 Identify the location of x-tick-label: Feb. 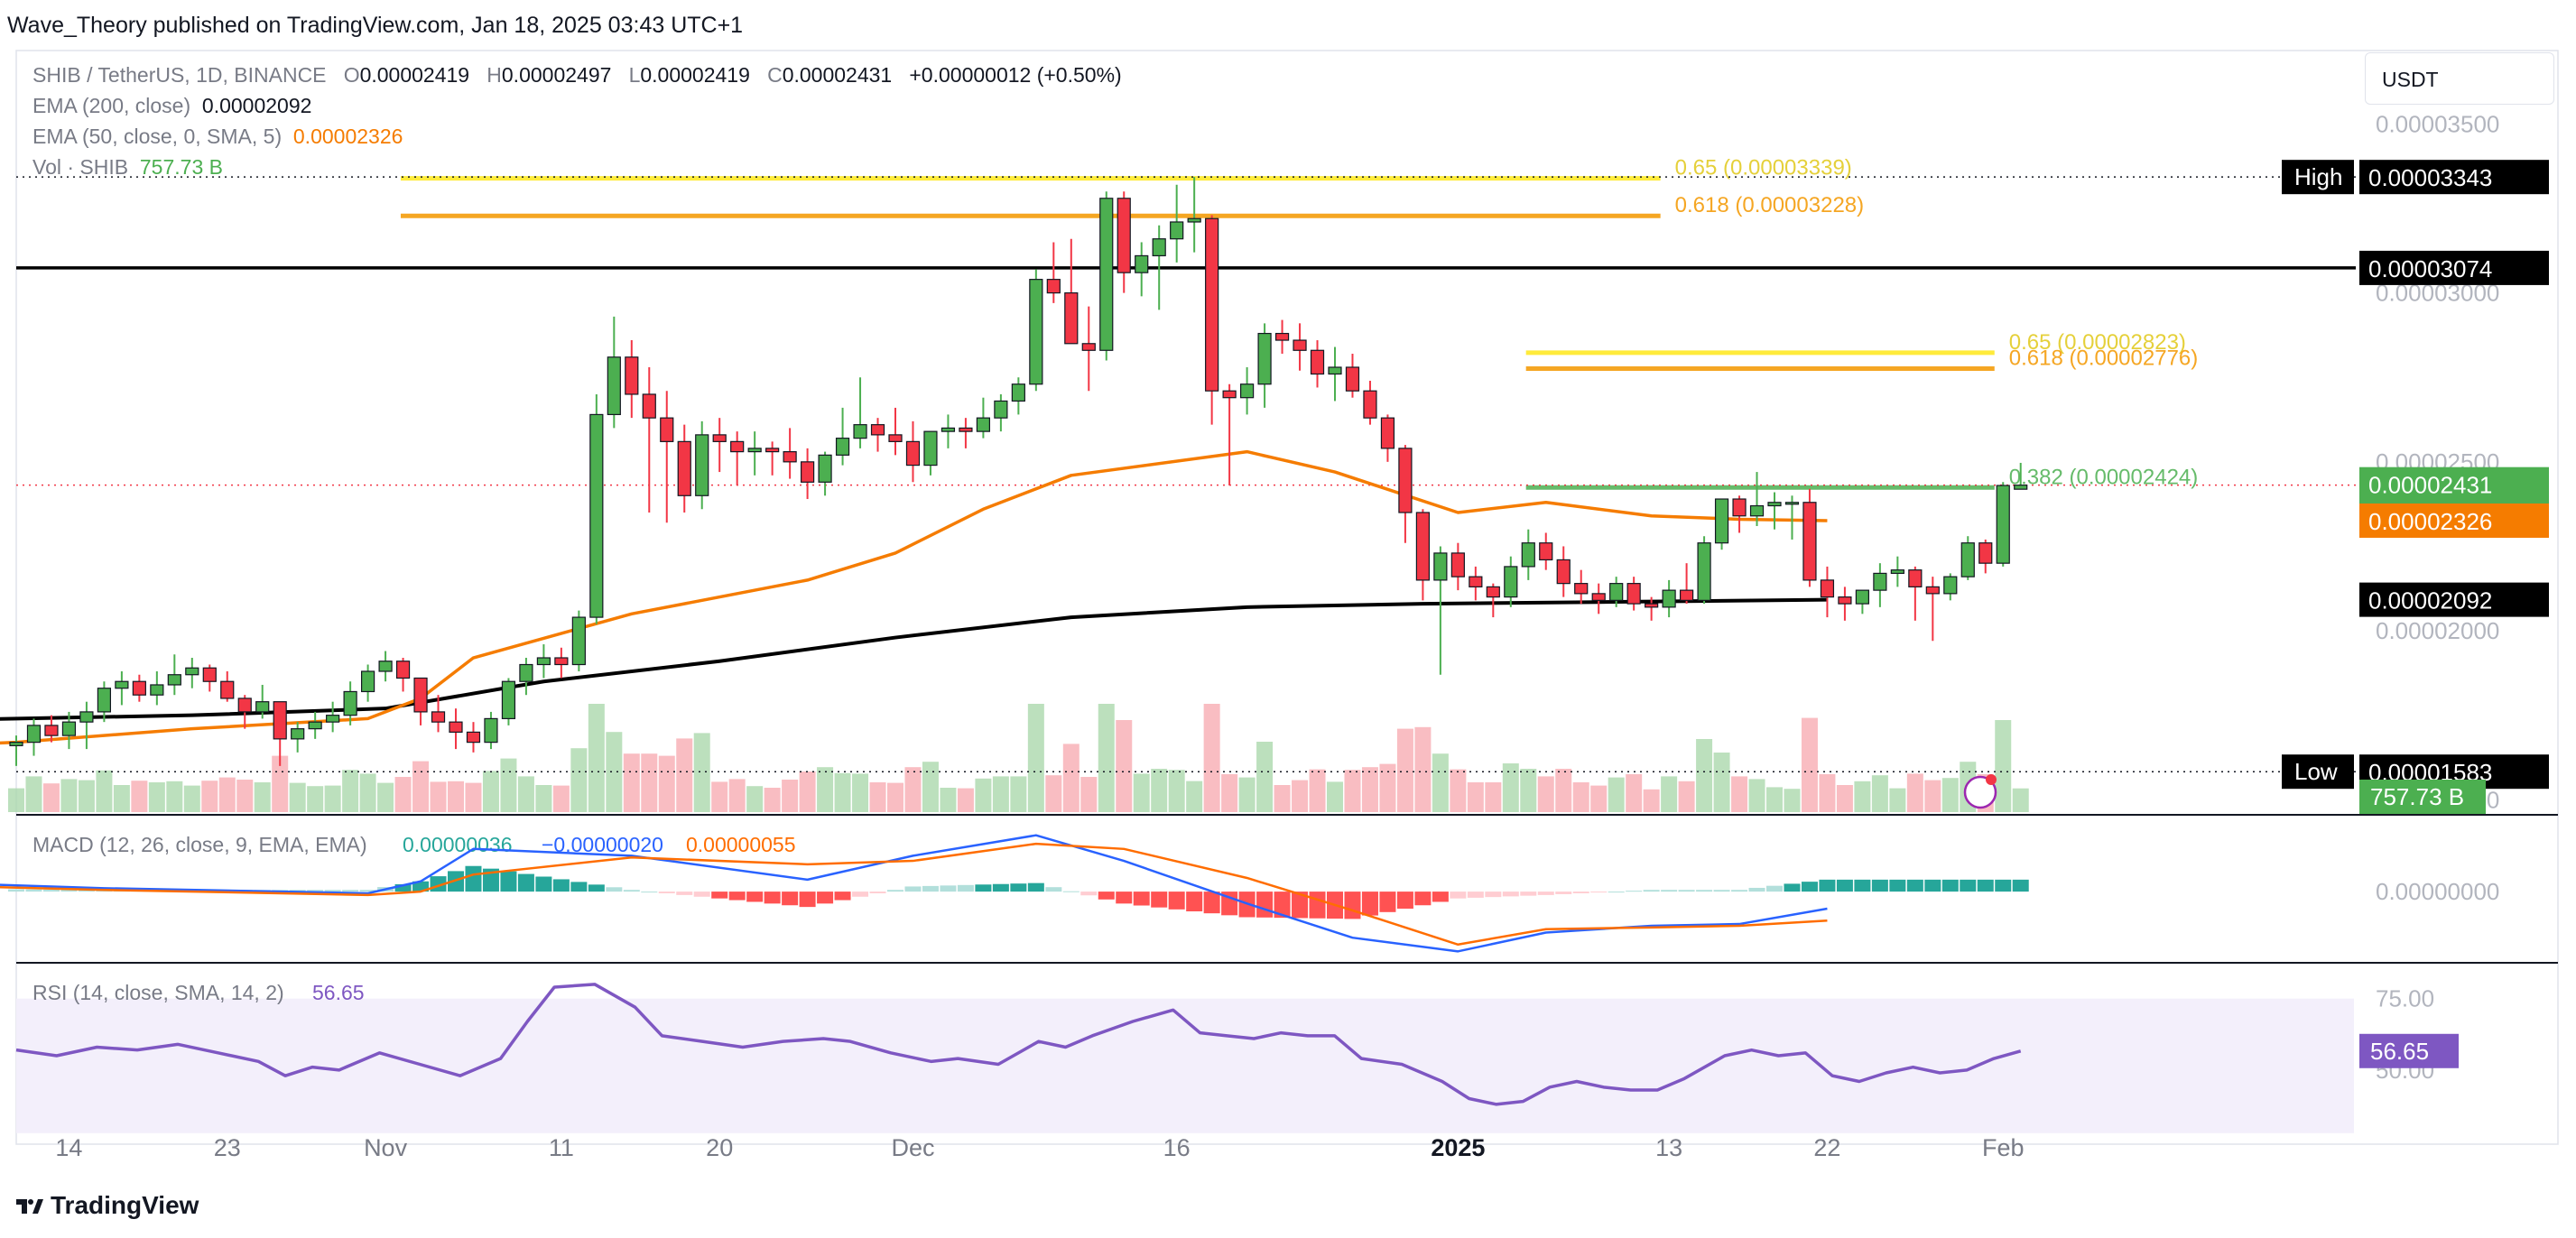
(2004, 1147).